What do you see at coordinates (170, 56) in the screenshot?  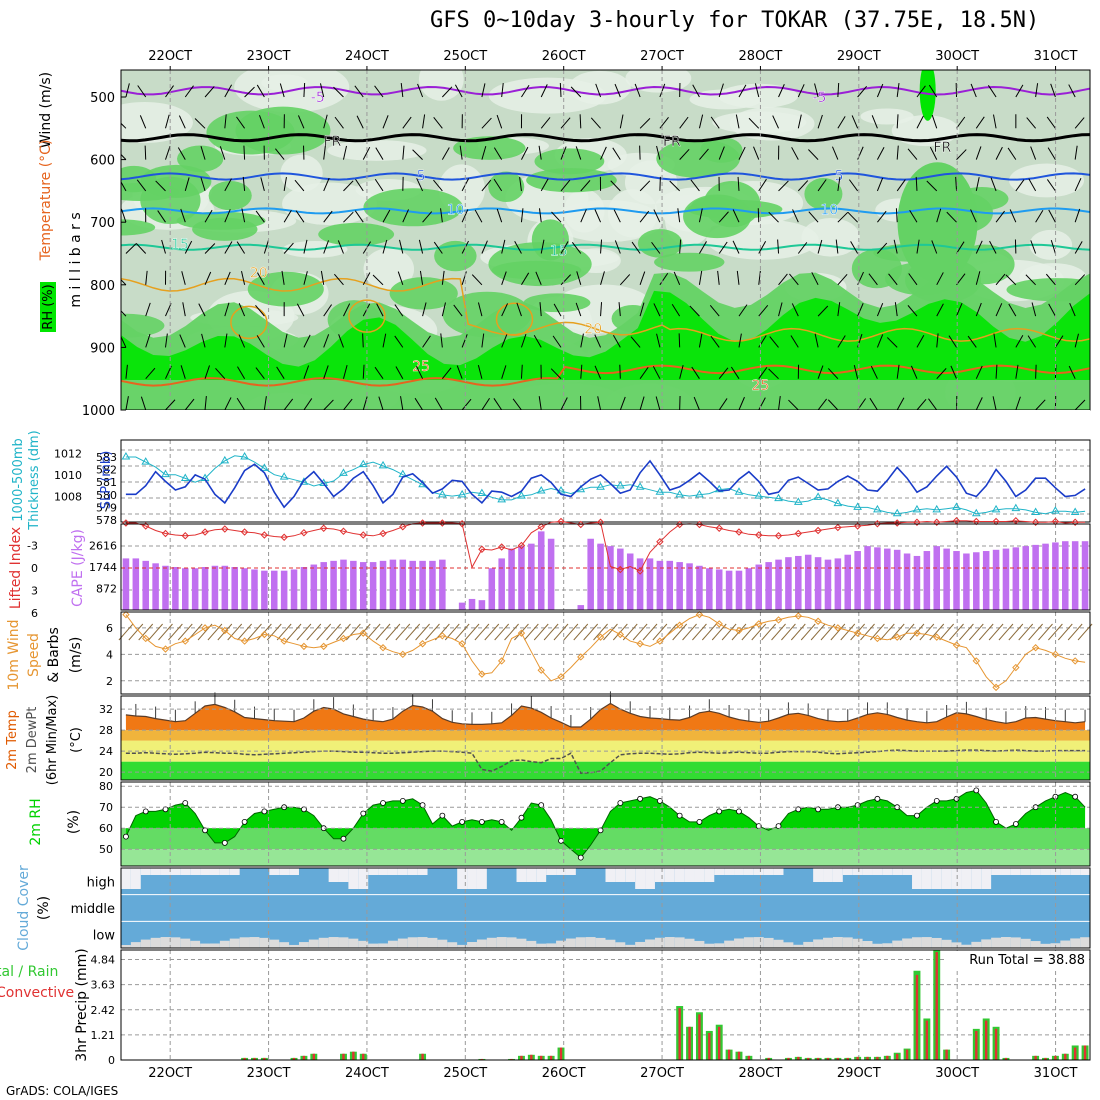 I see `x-tick-top-22OCT: 22OCT` at bounding box center [170, 56].